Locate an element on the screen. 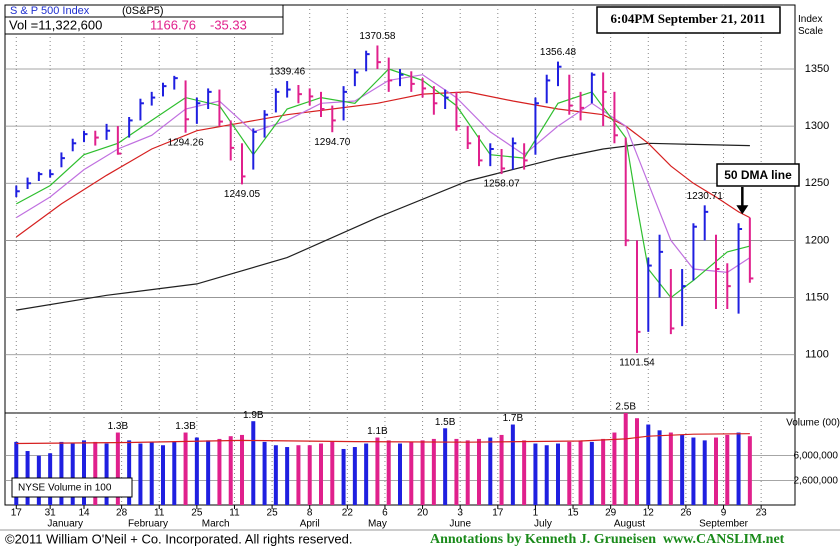  volume-annotation: 2.5B is located at coordinates (625, 407).